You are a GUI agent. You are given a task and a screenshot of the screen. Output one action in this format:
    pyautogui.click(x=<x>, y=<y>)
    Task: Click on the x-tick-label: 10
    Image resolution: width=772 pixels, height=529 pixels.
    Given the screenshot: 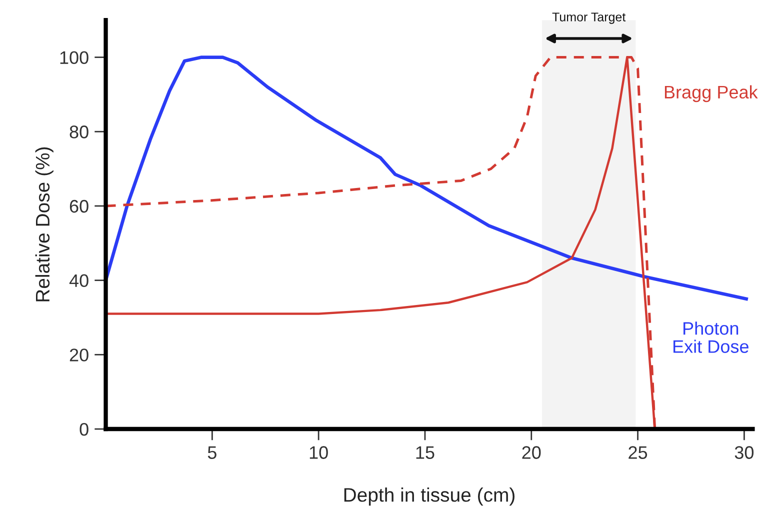 What is the action you would take?
    pyautogui.click(x=319, y=452)
    